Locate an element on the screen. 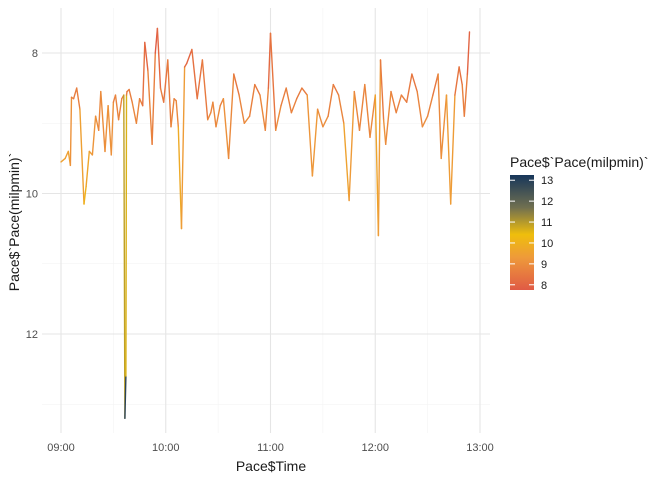  x-tick-label: 13:00 is located at coordinates (480, 448).